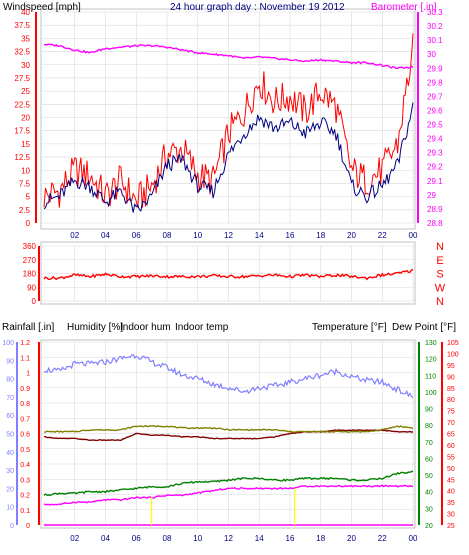  I want to click on wind-direction-line, so click(228, 274).